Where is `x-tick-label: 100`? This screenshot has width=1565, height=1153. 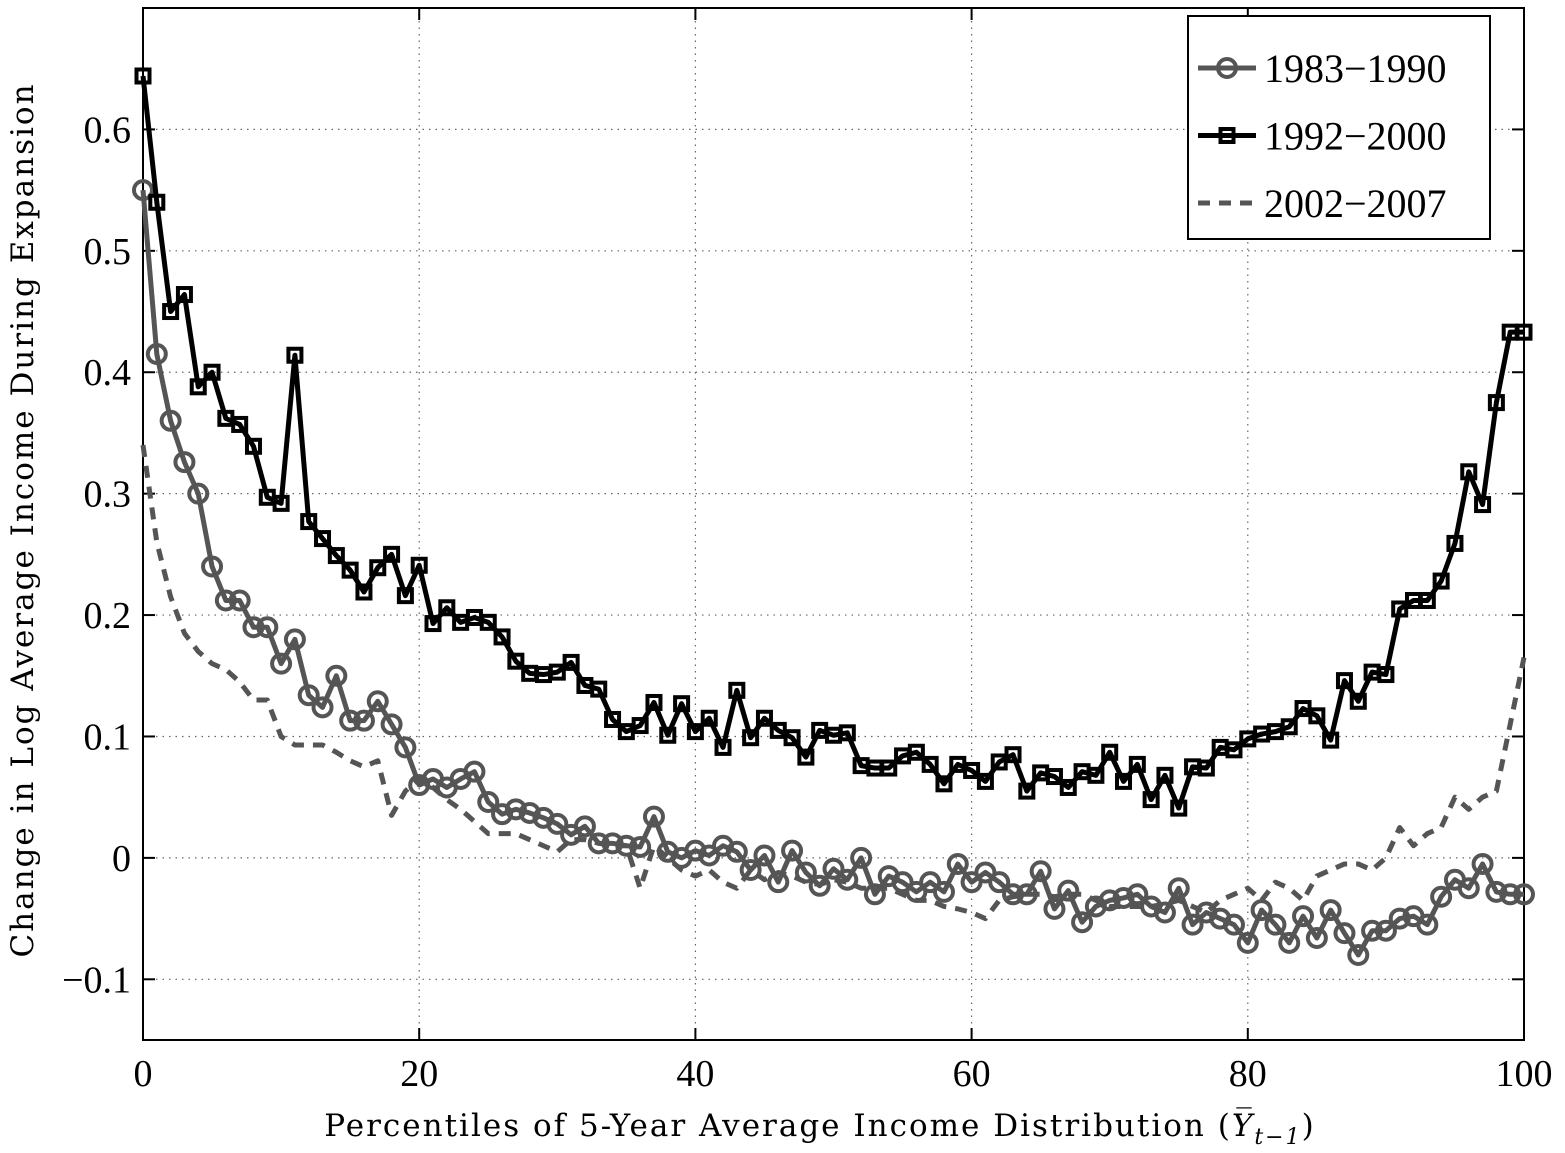 x-tick-label: 100 is located at coordinates (1524, 1074).